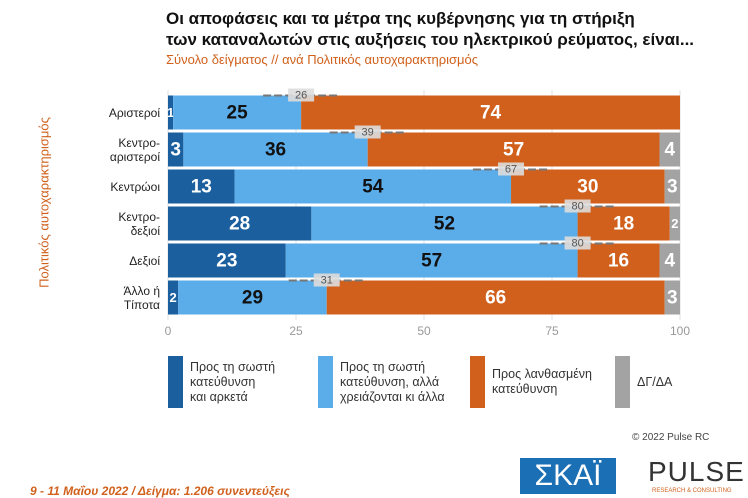  What do you see at coordinates (655, 381) in the screenshot?
I see `legend-label: ΔΓ/ΔΑ` at bounding box center [655, 381].